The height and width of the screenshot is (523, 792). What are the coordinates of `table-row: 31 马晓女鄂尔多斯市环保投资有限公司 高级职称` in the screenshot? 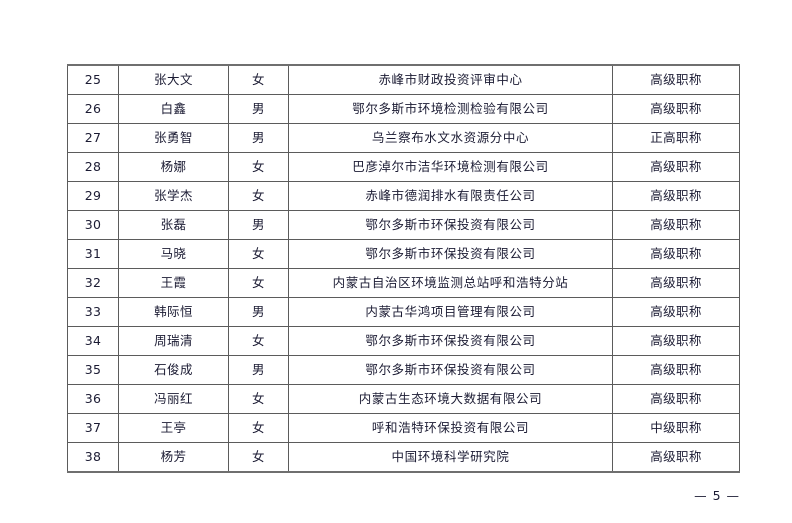 It's located at (403, 254).